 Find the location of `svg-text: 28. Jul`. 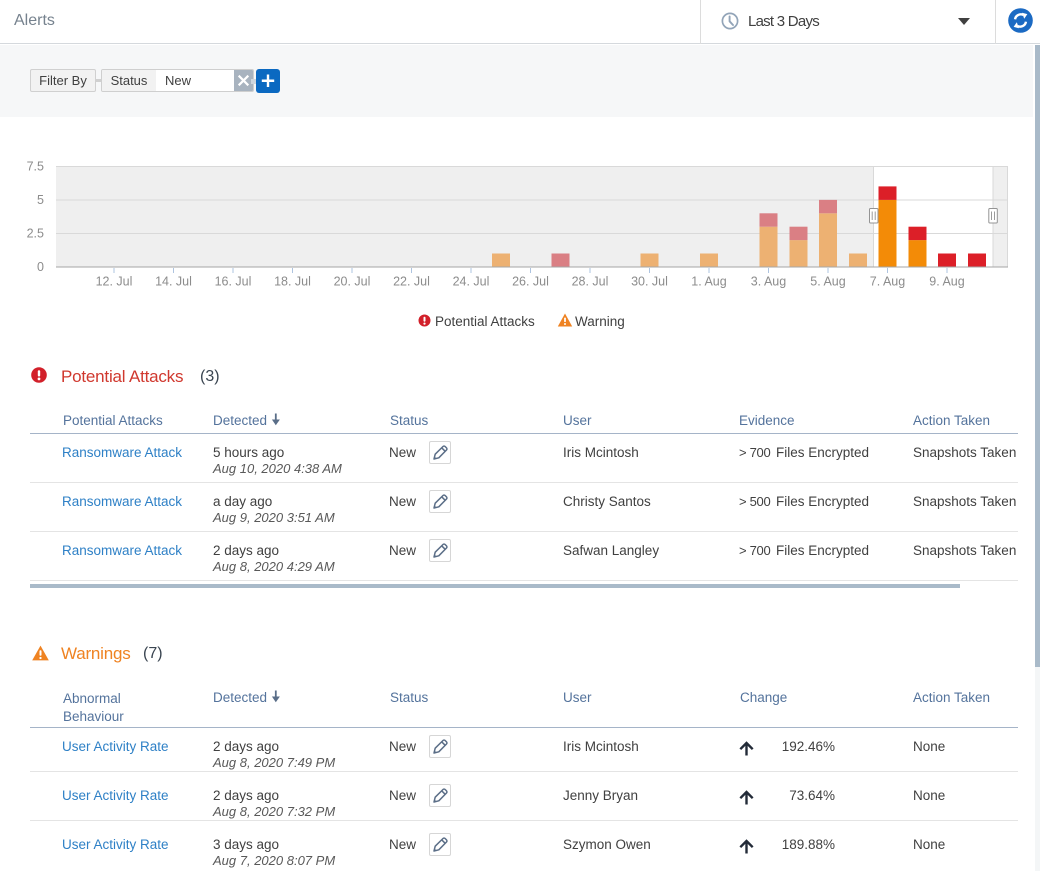

svg-text: 28. Jul is located at coordinates (590, 282).